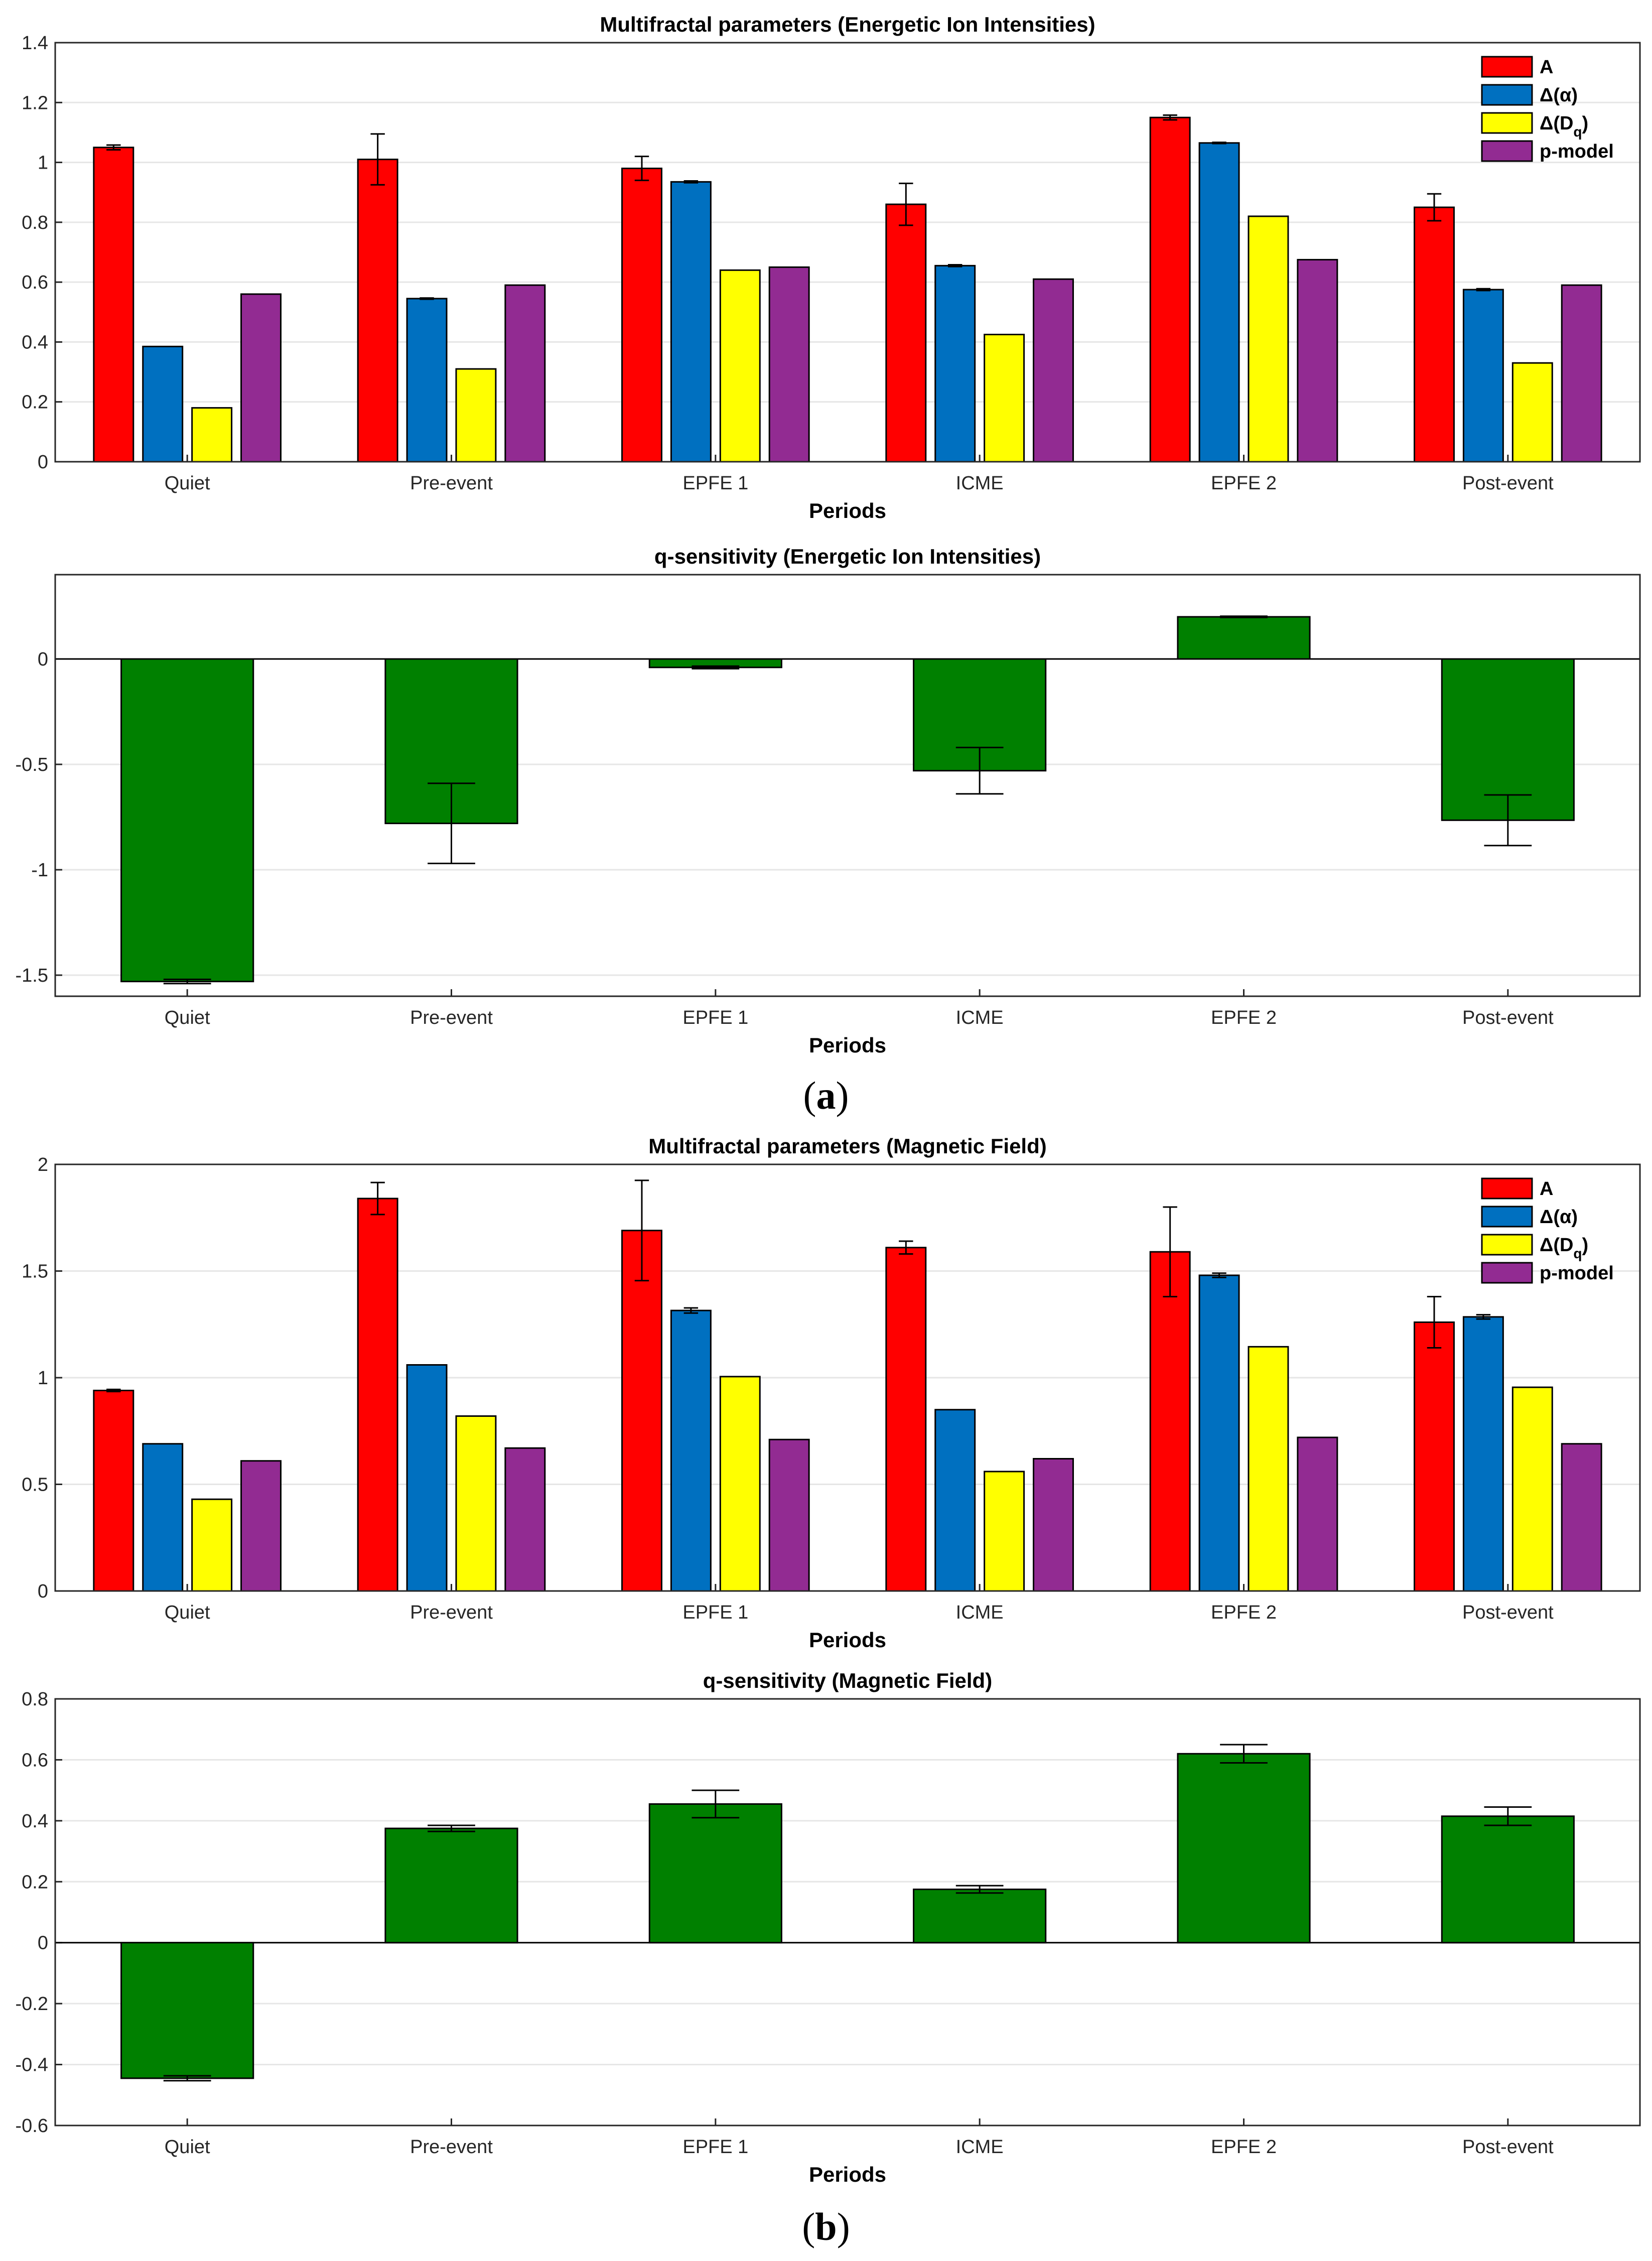  Describe the element at coordinates (847, 510) in the screenshot. I see `ion-multifractal-x-axis-label: Periods` at that location.